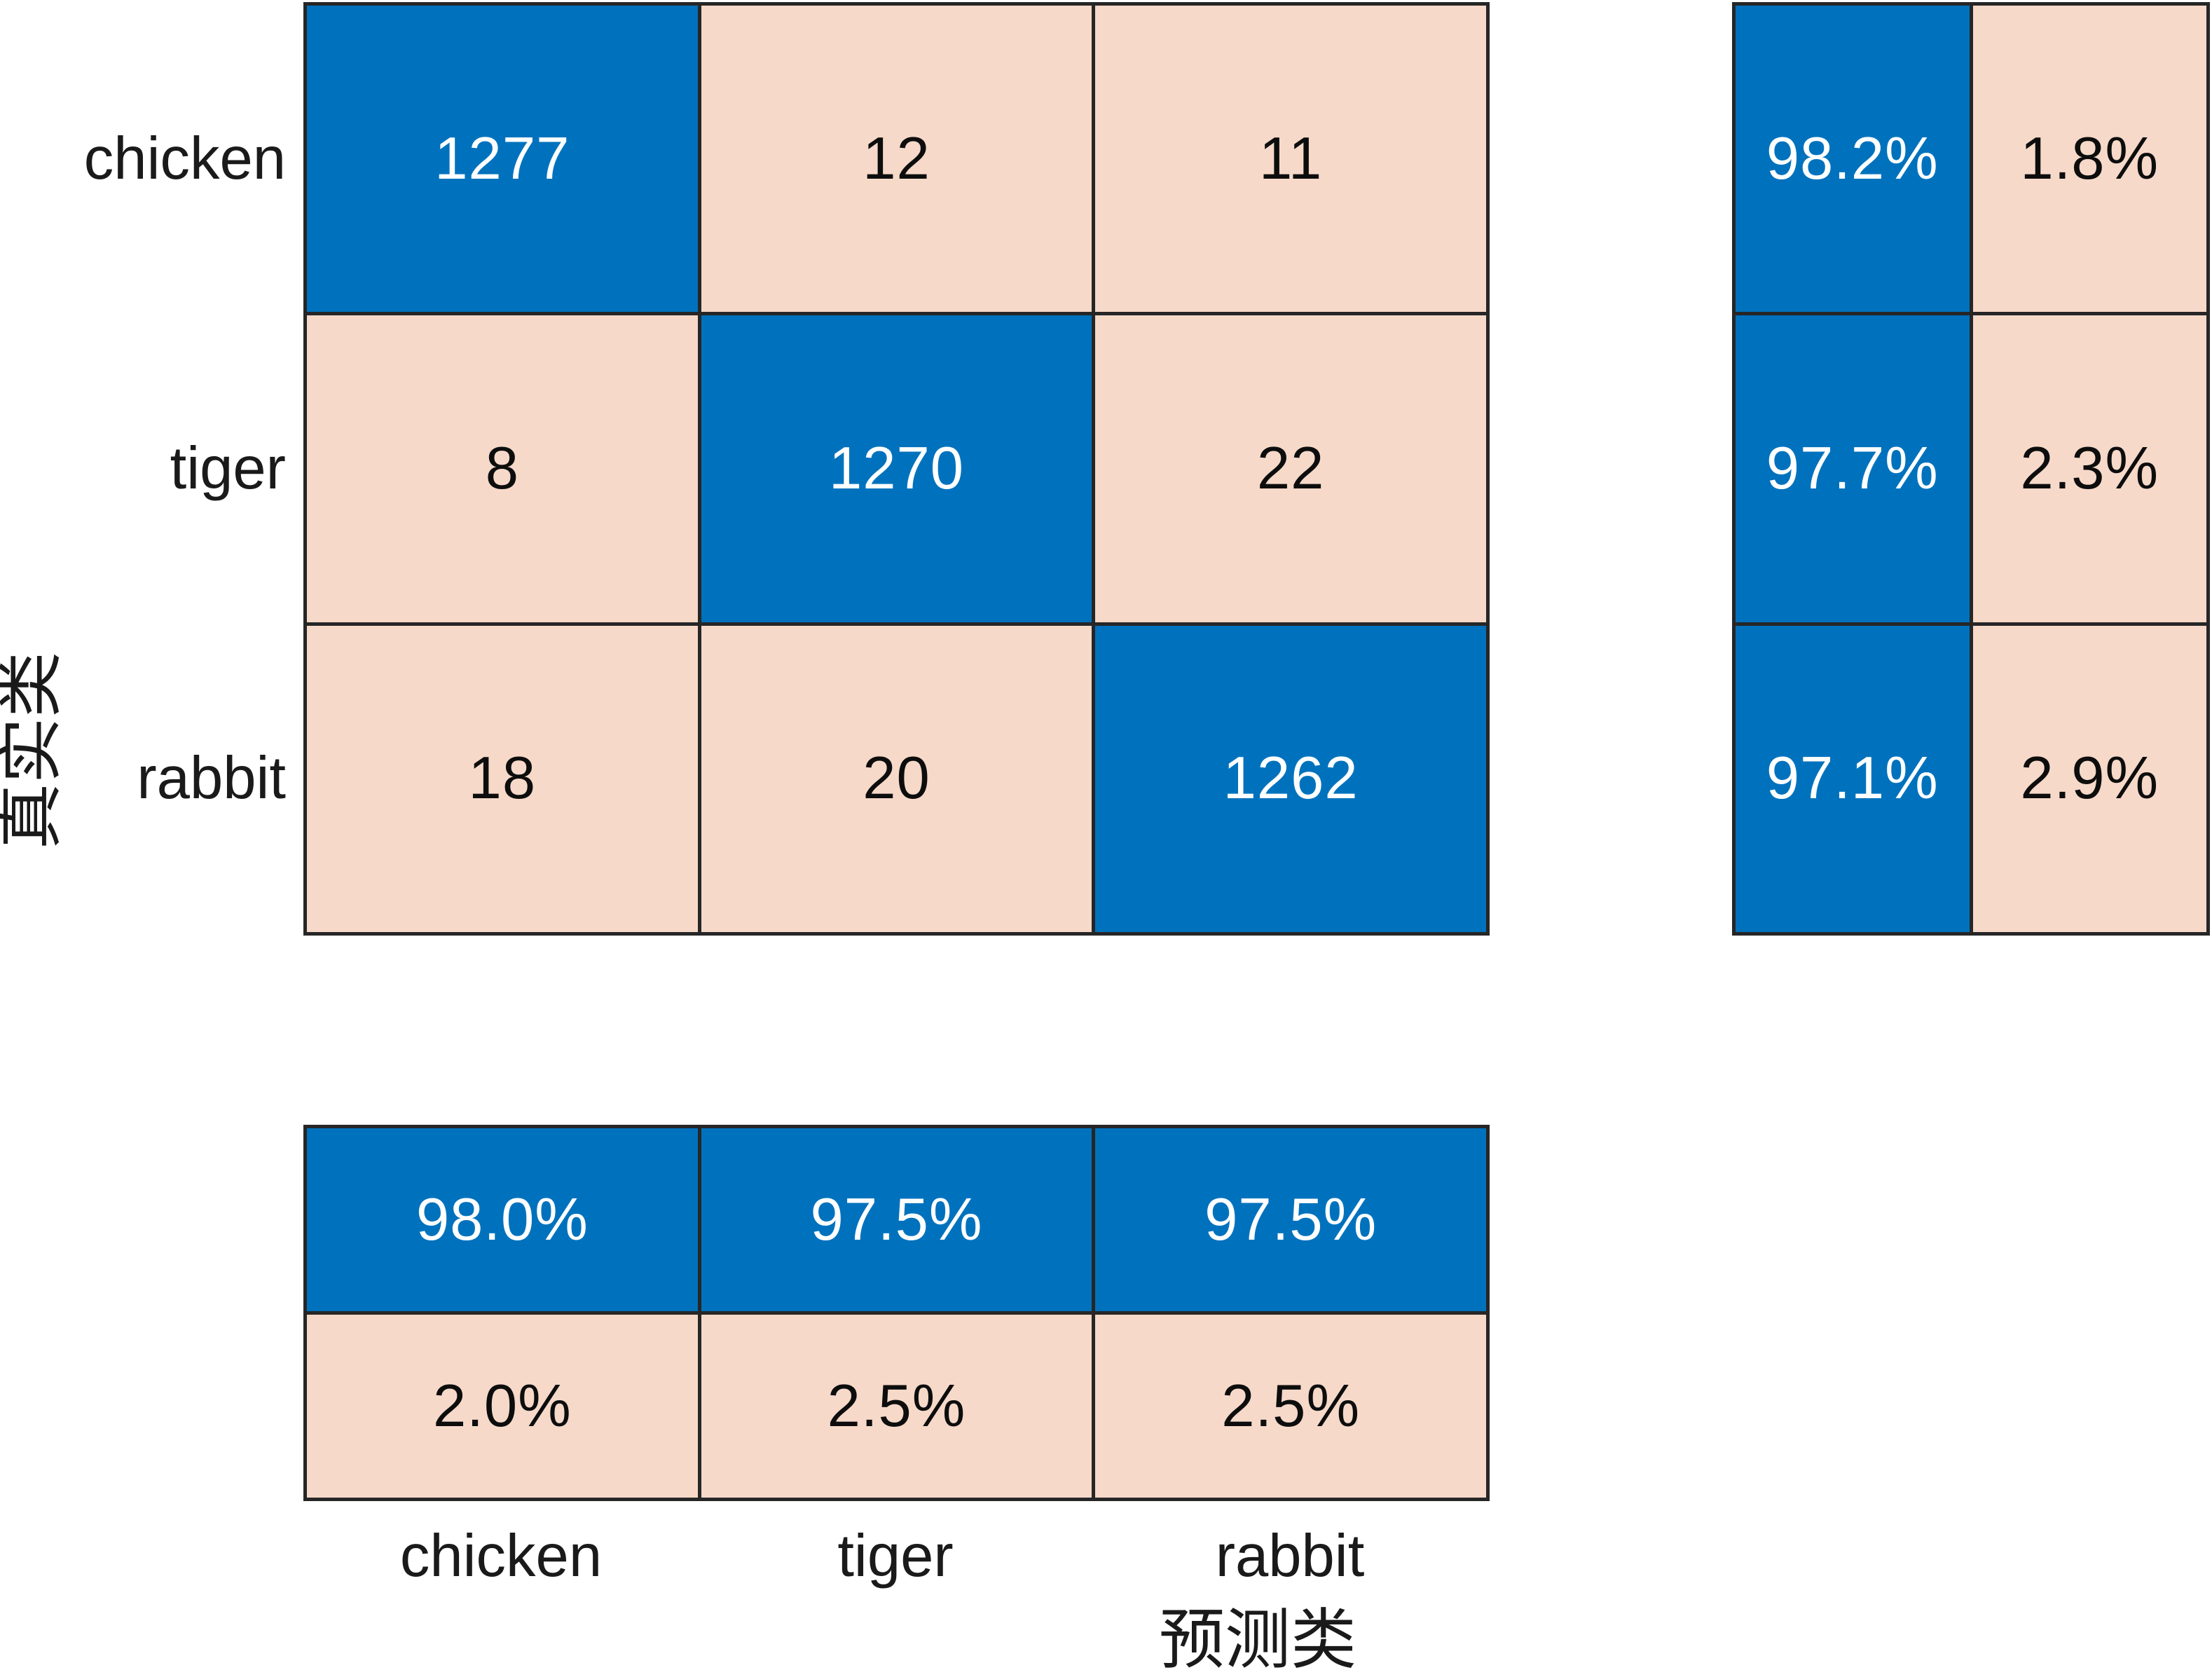  I want to click on row-summary-correct-tiger: 97.7%, so click(1853, 468).